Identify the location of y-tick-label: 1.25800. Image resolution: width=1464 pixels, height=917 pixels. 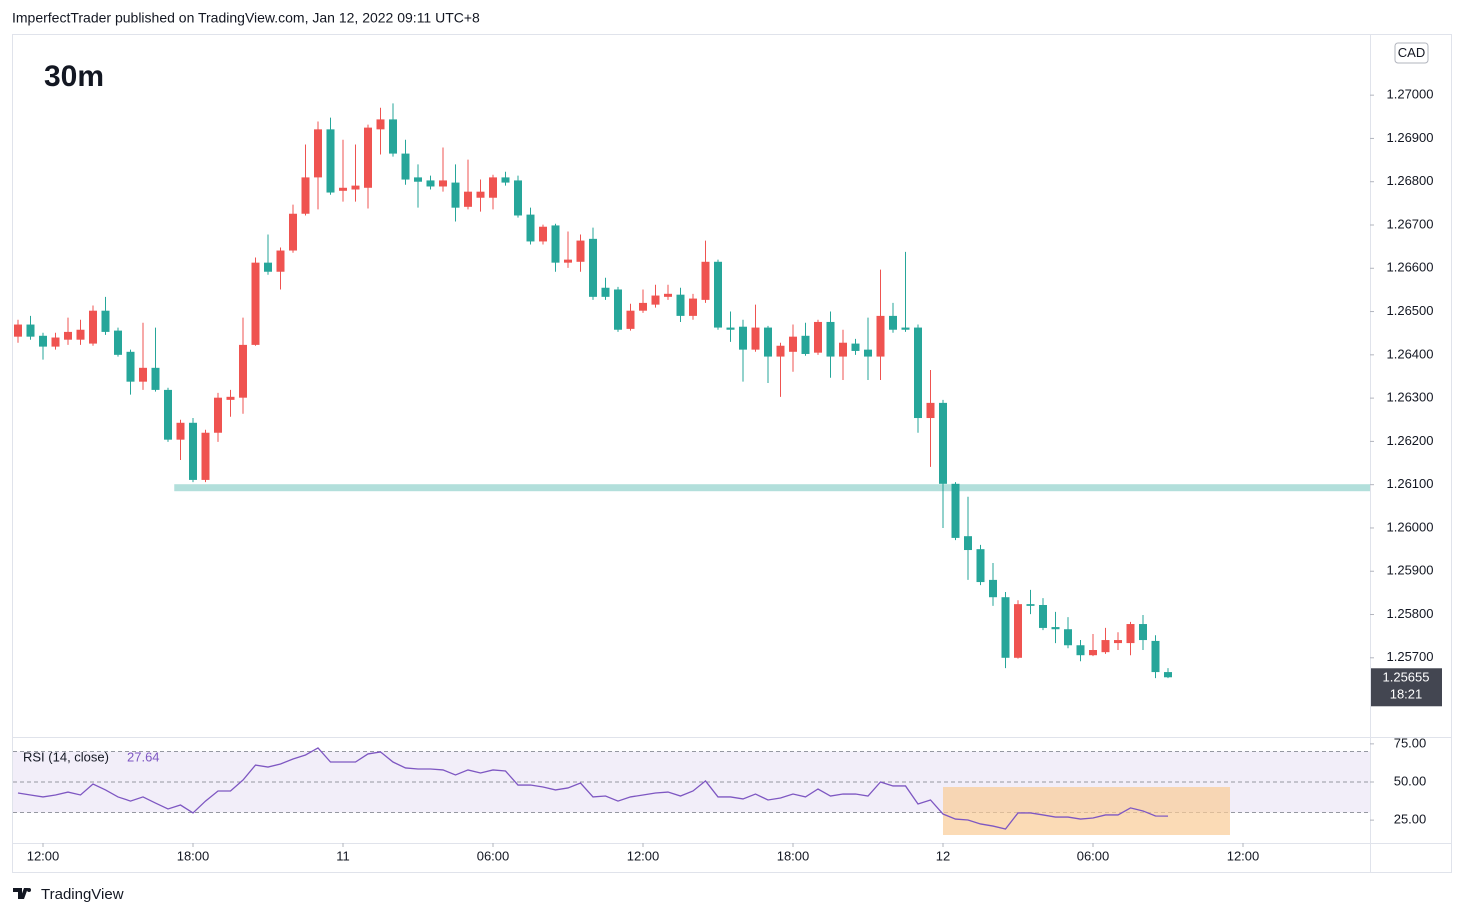
(1410, 613).